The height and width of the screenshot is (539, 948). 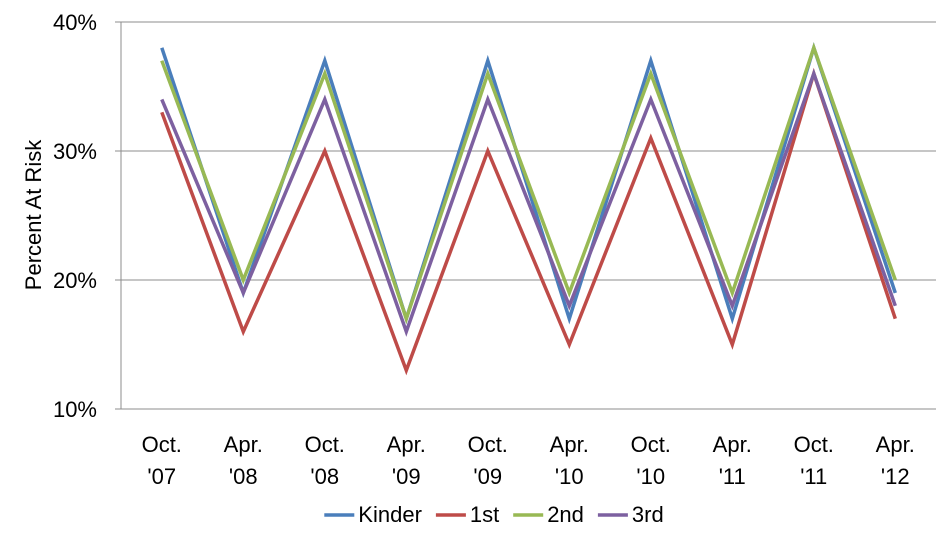 I want to click on y-tick-label-2: 30%, so click(x=75, y=151).